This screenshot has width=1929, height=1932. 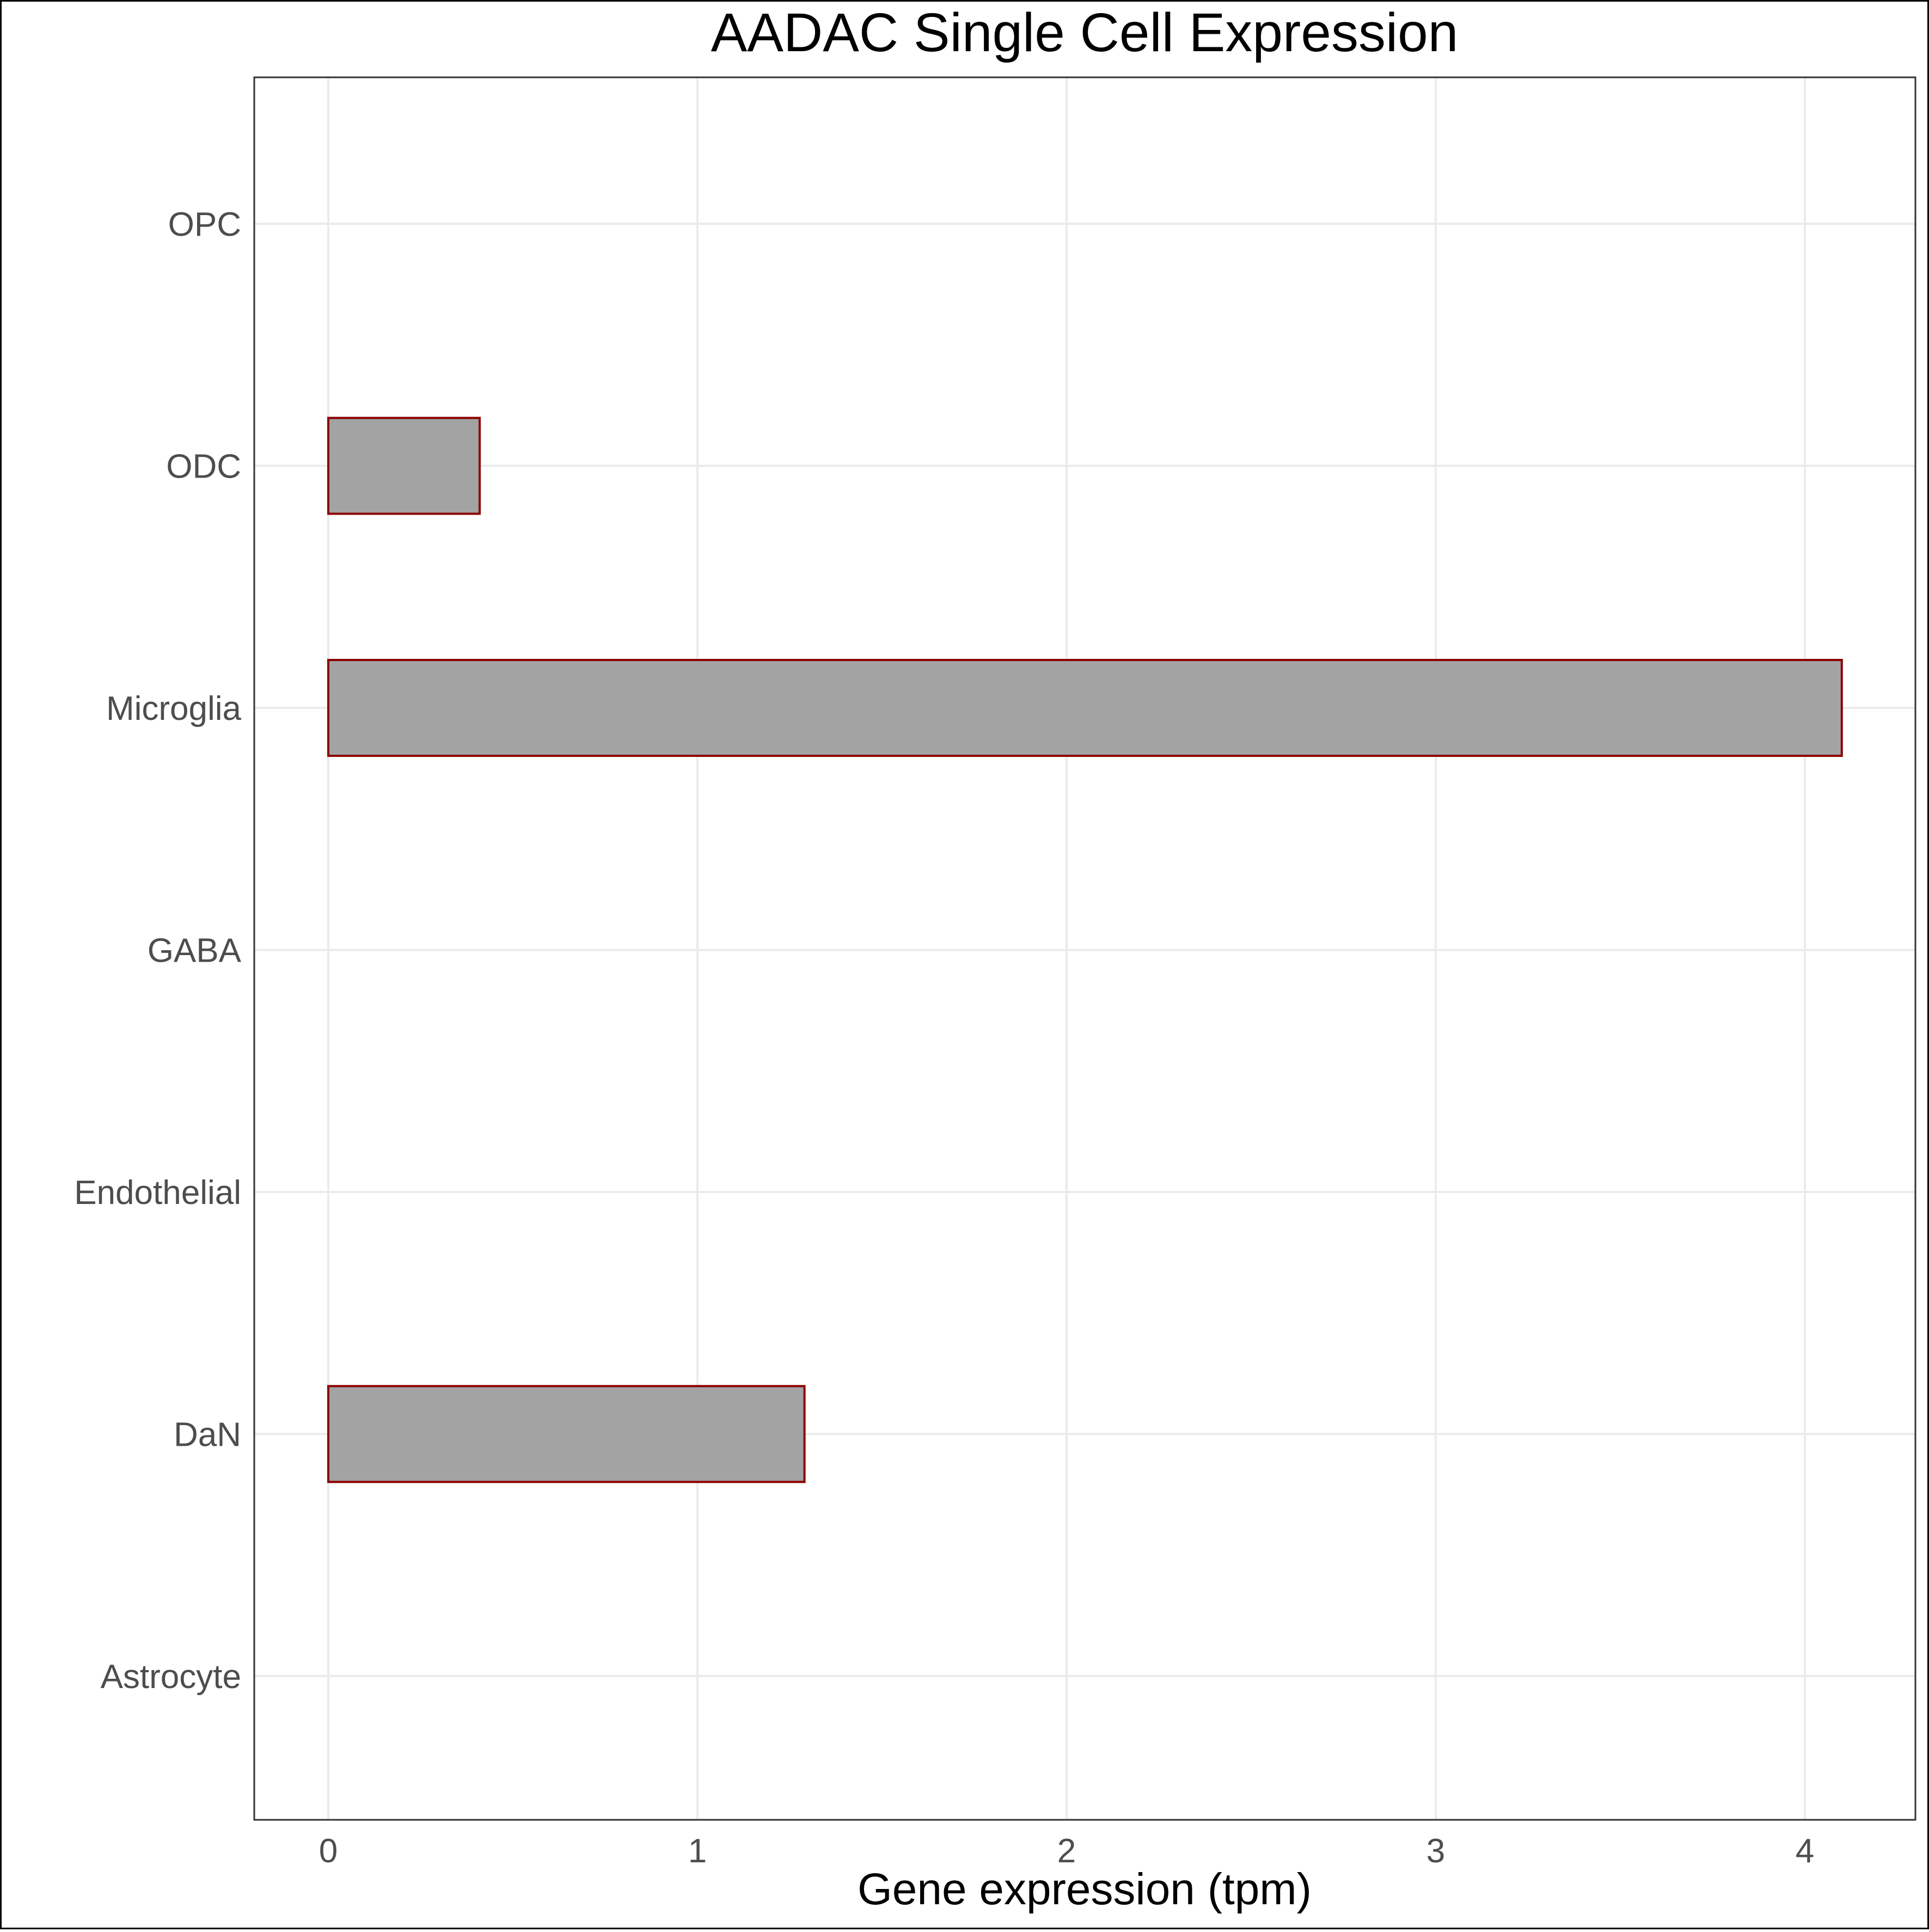 What do you see at coordinates (1085, 708) in the screenshot?
I see `bar-microglia` at bounding box center [1085, 708].